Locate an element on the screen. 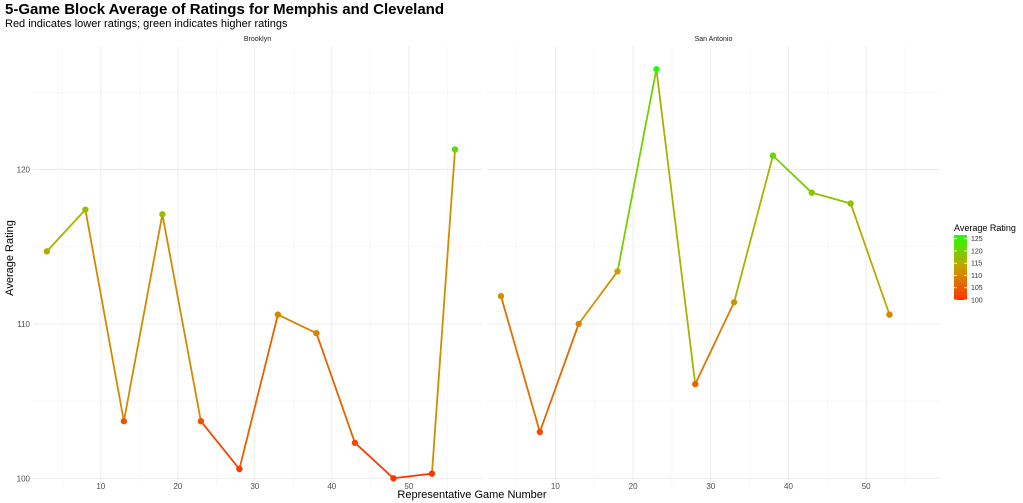  legend-tick-label: 105 is located at coordinates (977, 288).